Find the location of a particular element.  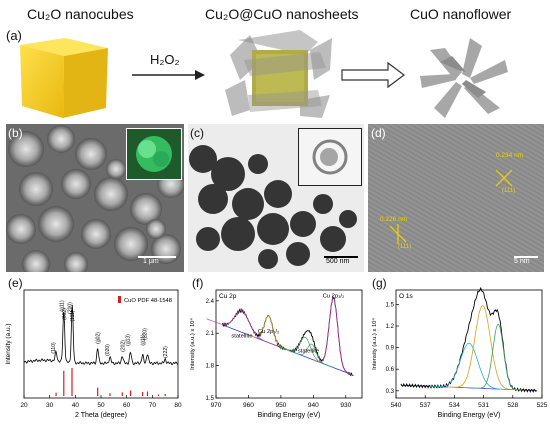

x-tick-label: 531 is located at coordinates (483, 405).